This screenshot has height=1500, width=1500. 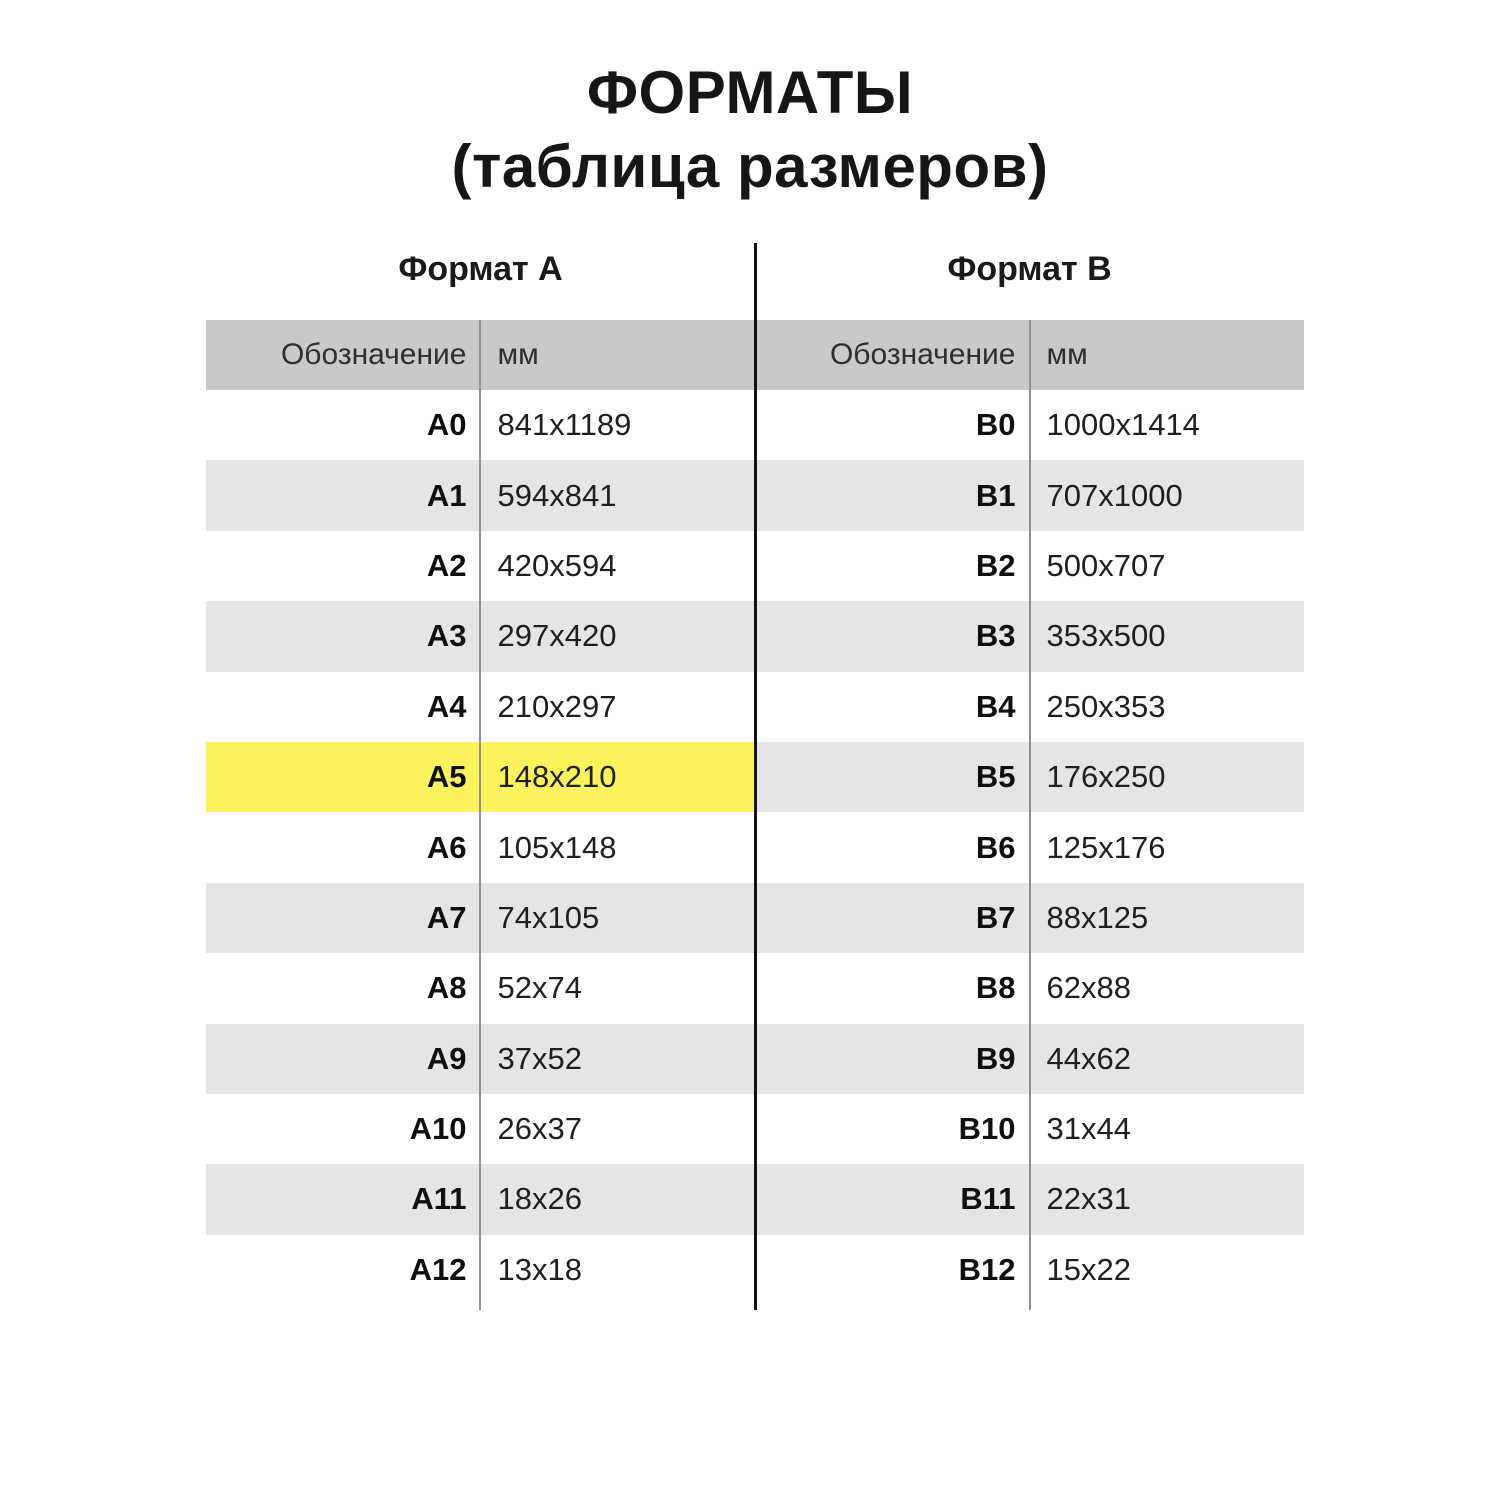 I want to click on format-designation: B2, so click(x=995, y=565).